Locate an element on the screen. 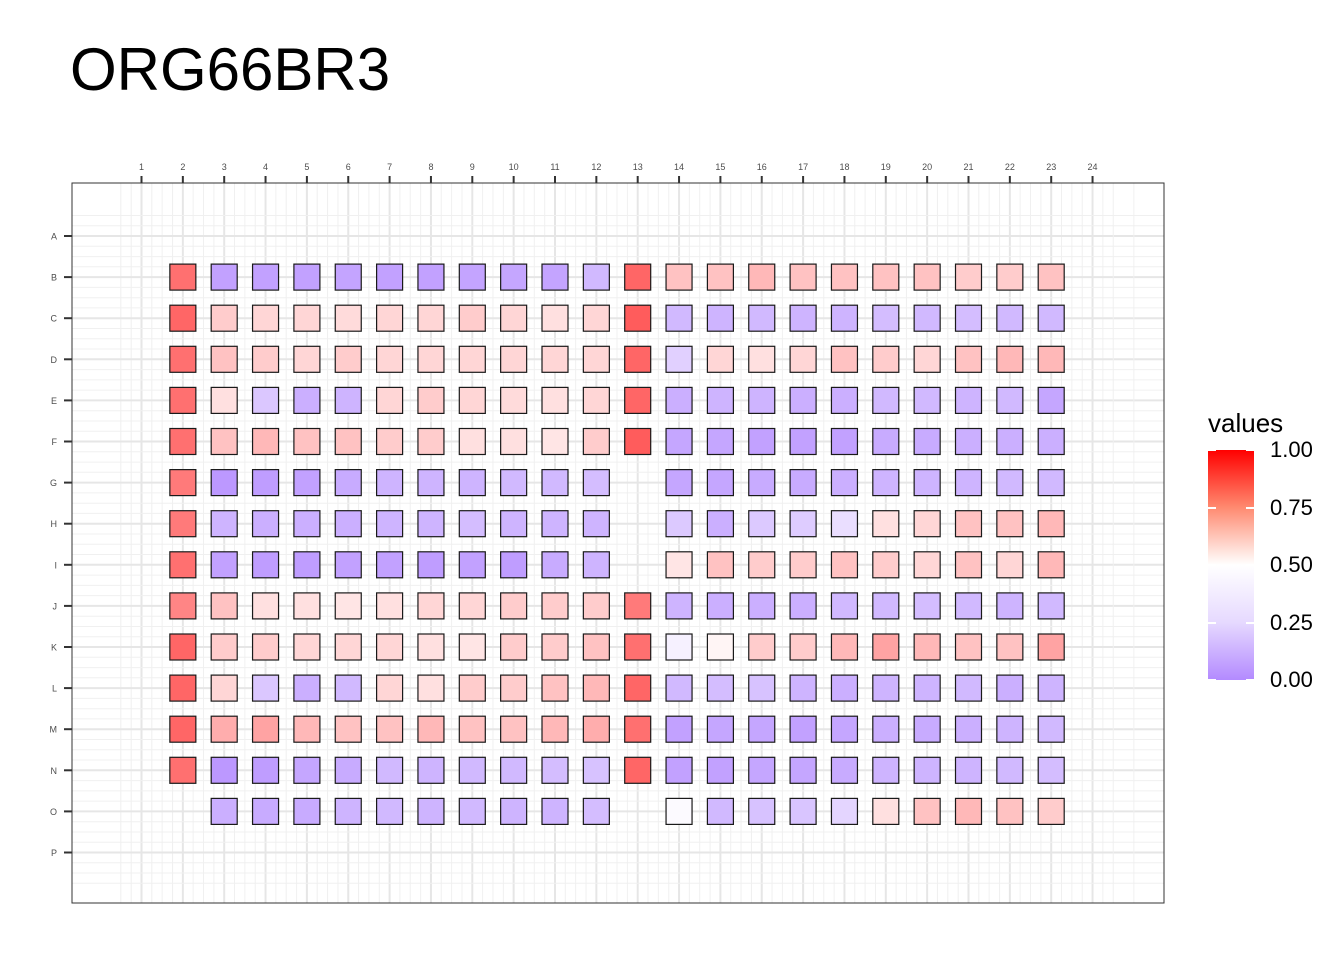 Image resolution: width=1344 pixels, height=960 pixels. heatmap-cell-E11 is located at coordinates (555, 400).